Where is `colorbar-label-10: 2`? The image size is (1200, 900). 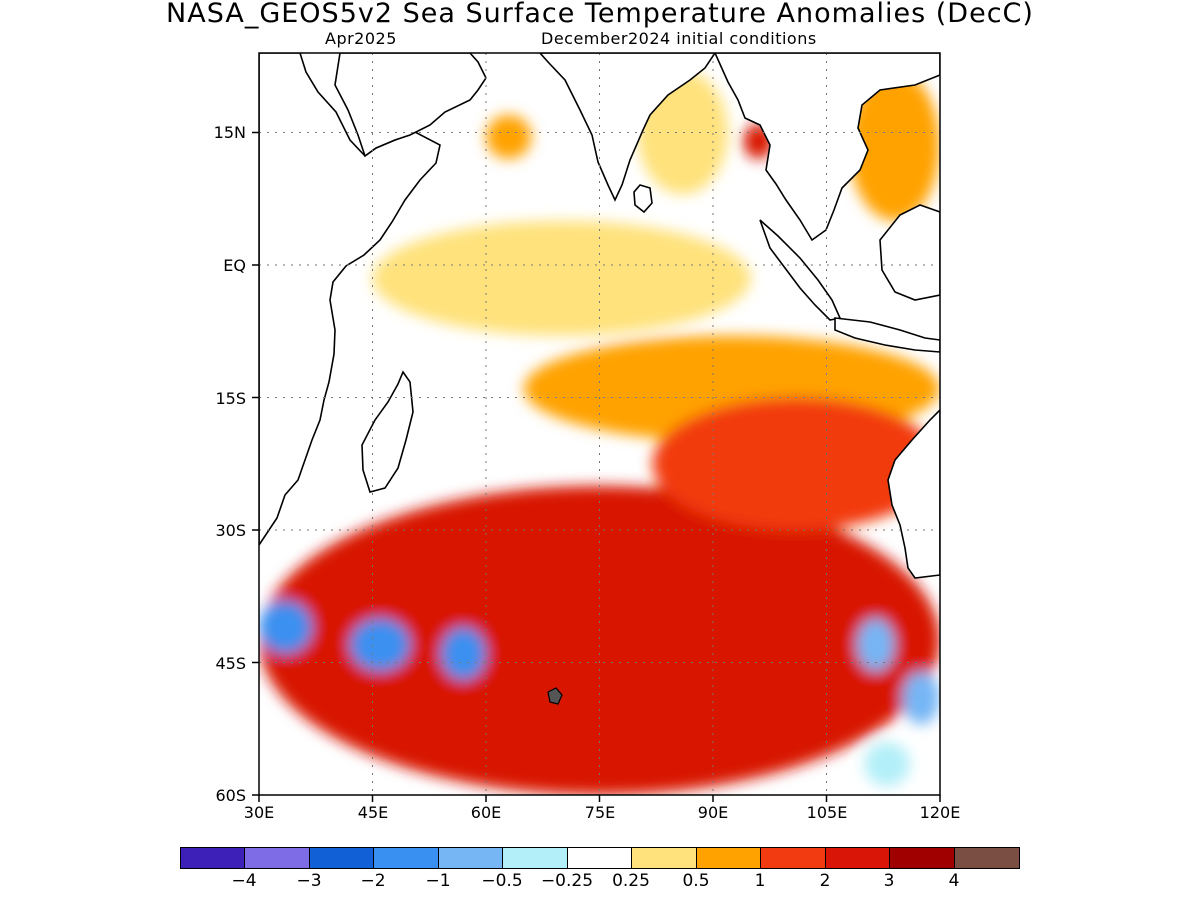
colorbar-label-10: 2 is located at coordinates (825, 881).